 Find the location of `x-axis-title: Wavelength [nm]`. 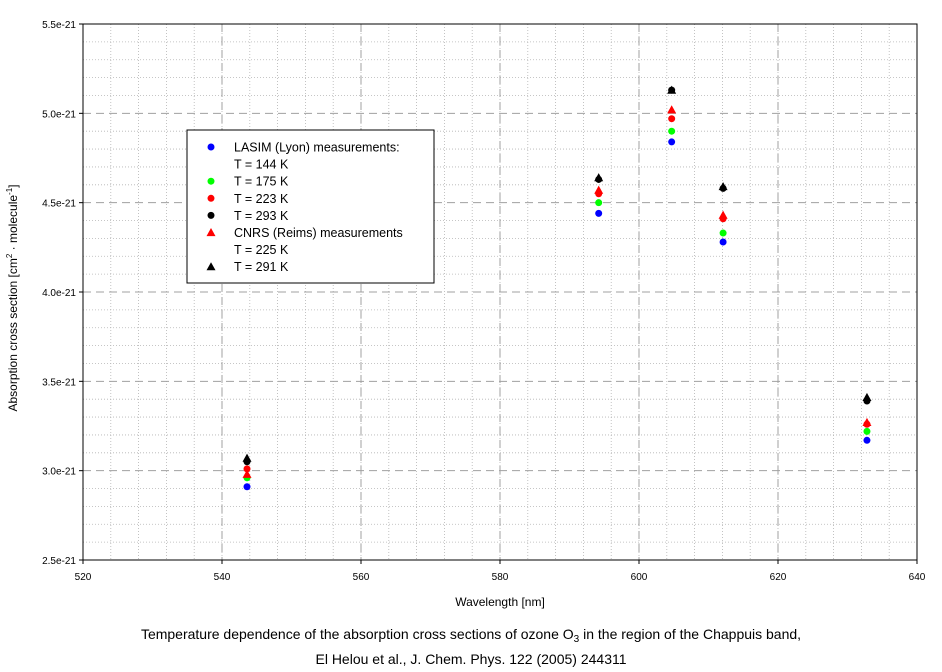

x-axis-title: Wavelength [nm] is located at coordinates (500, 602).